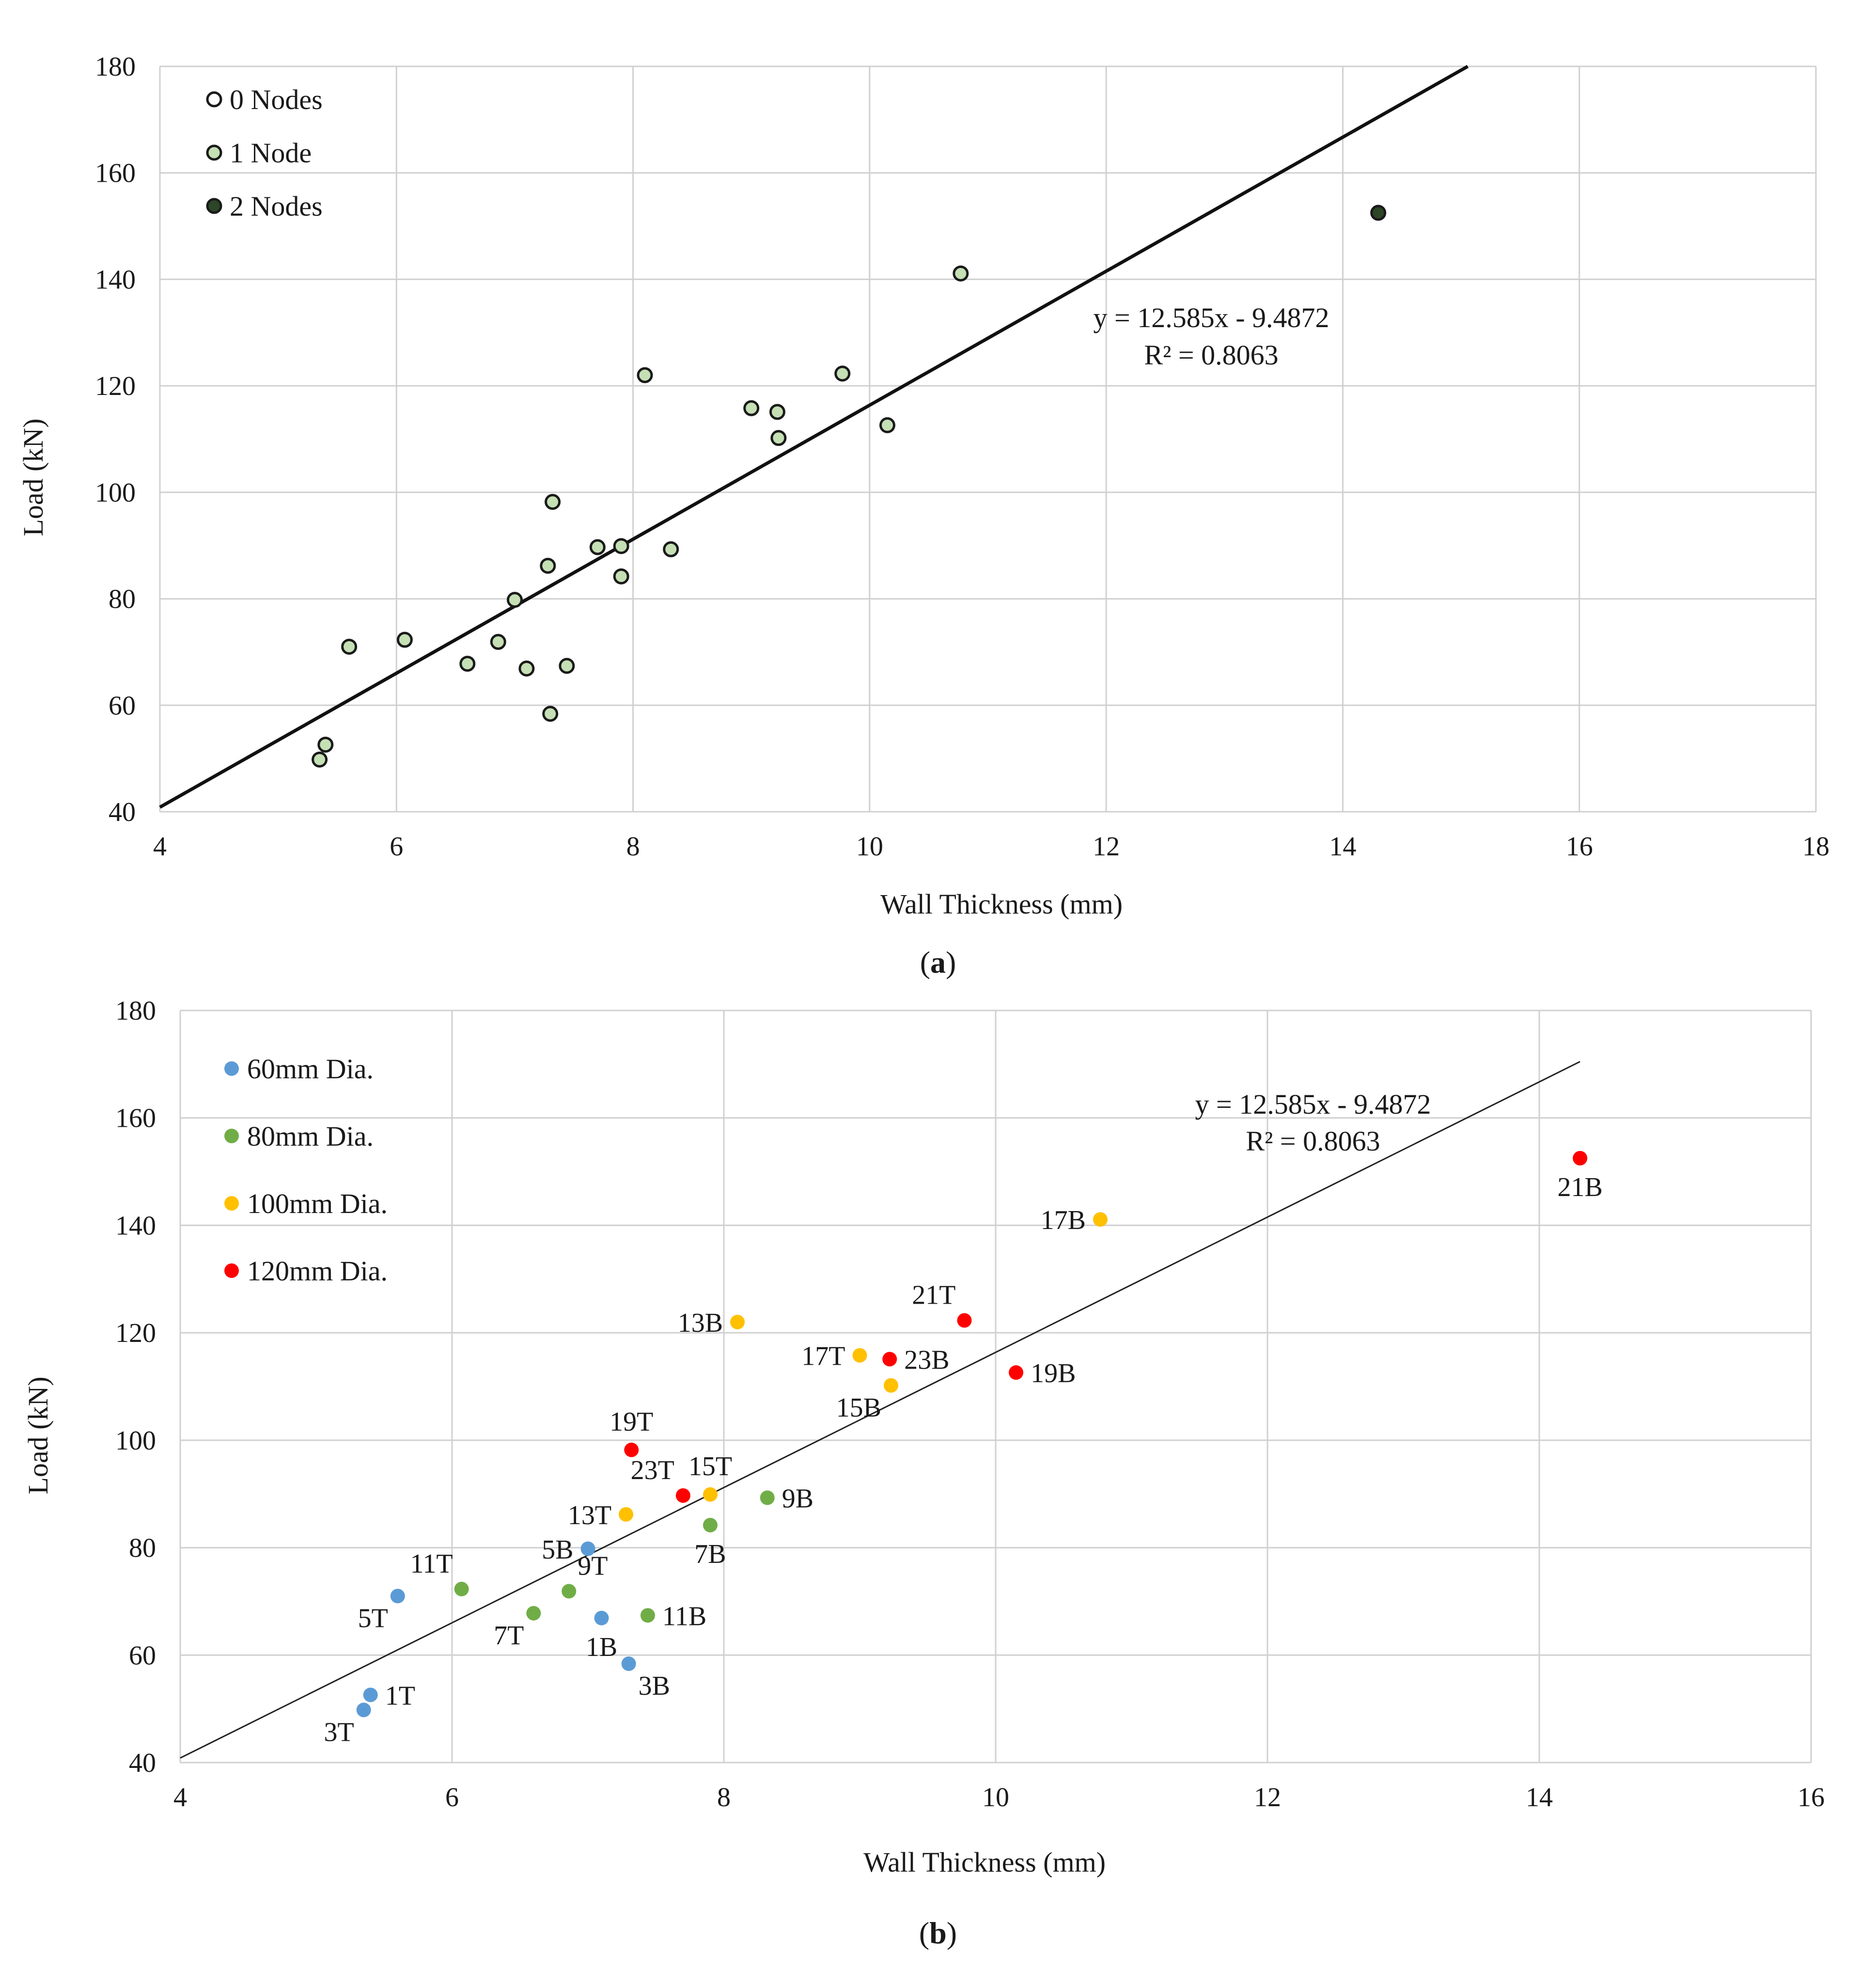 This screenshot has height=1970, width=1876. What do you see at coordinates (655, 1686) in the screenshot?
I see `point-label: 3B` at bounding box center [655, 1686].